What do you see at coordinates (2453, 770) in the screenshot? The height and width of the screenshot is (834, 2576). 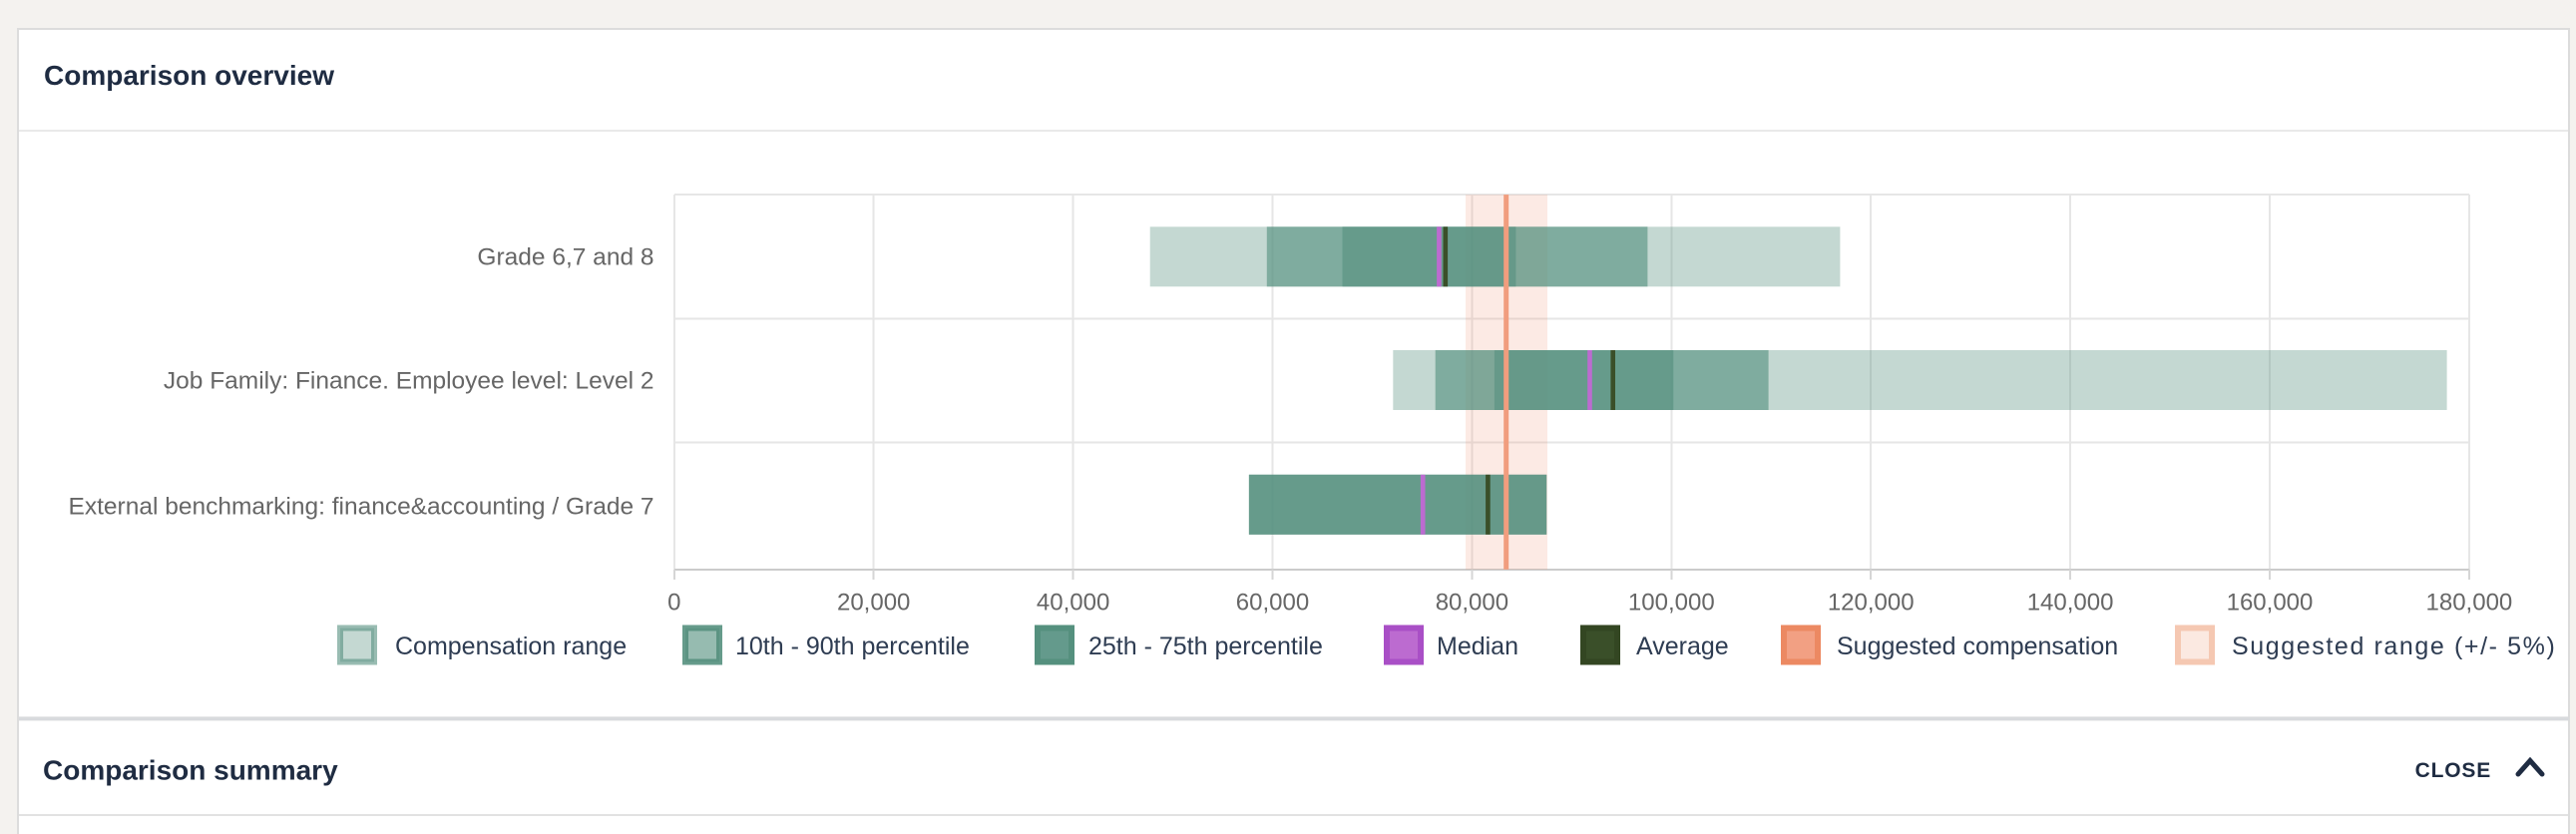 I see `svg-text: CLOSE` at bounding box center [2453, 770].